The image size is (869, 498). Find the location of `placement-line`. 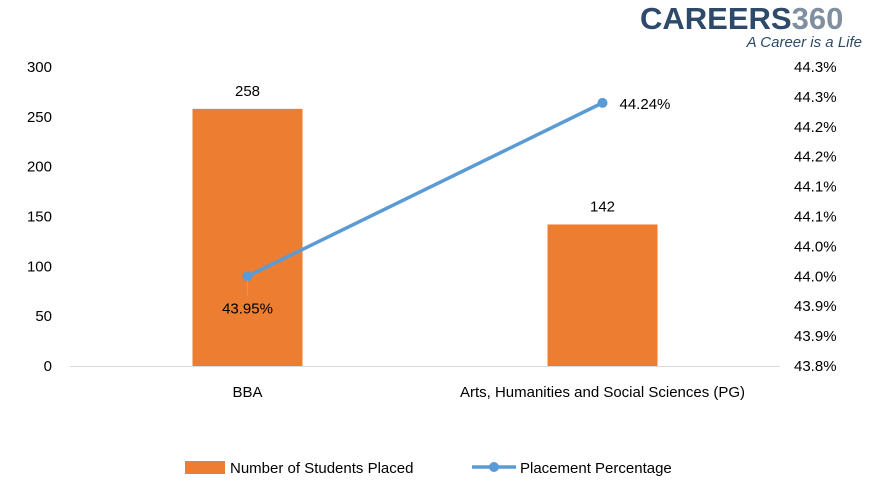

placement-line is located at coordinates (425, 189).